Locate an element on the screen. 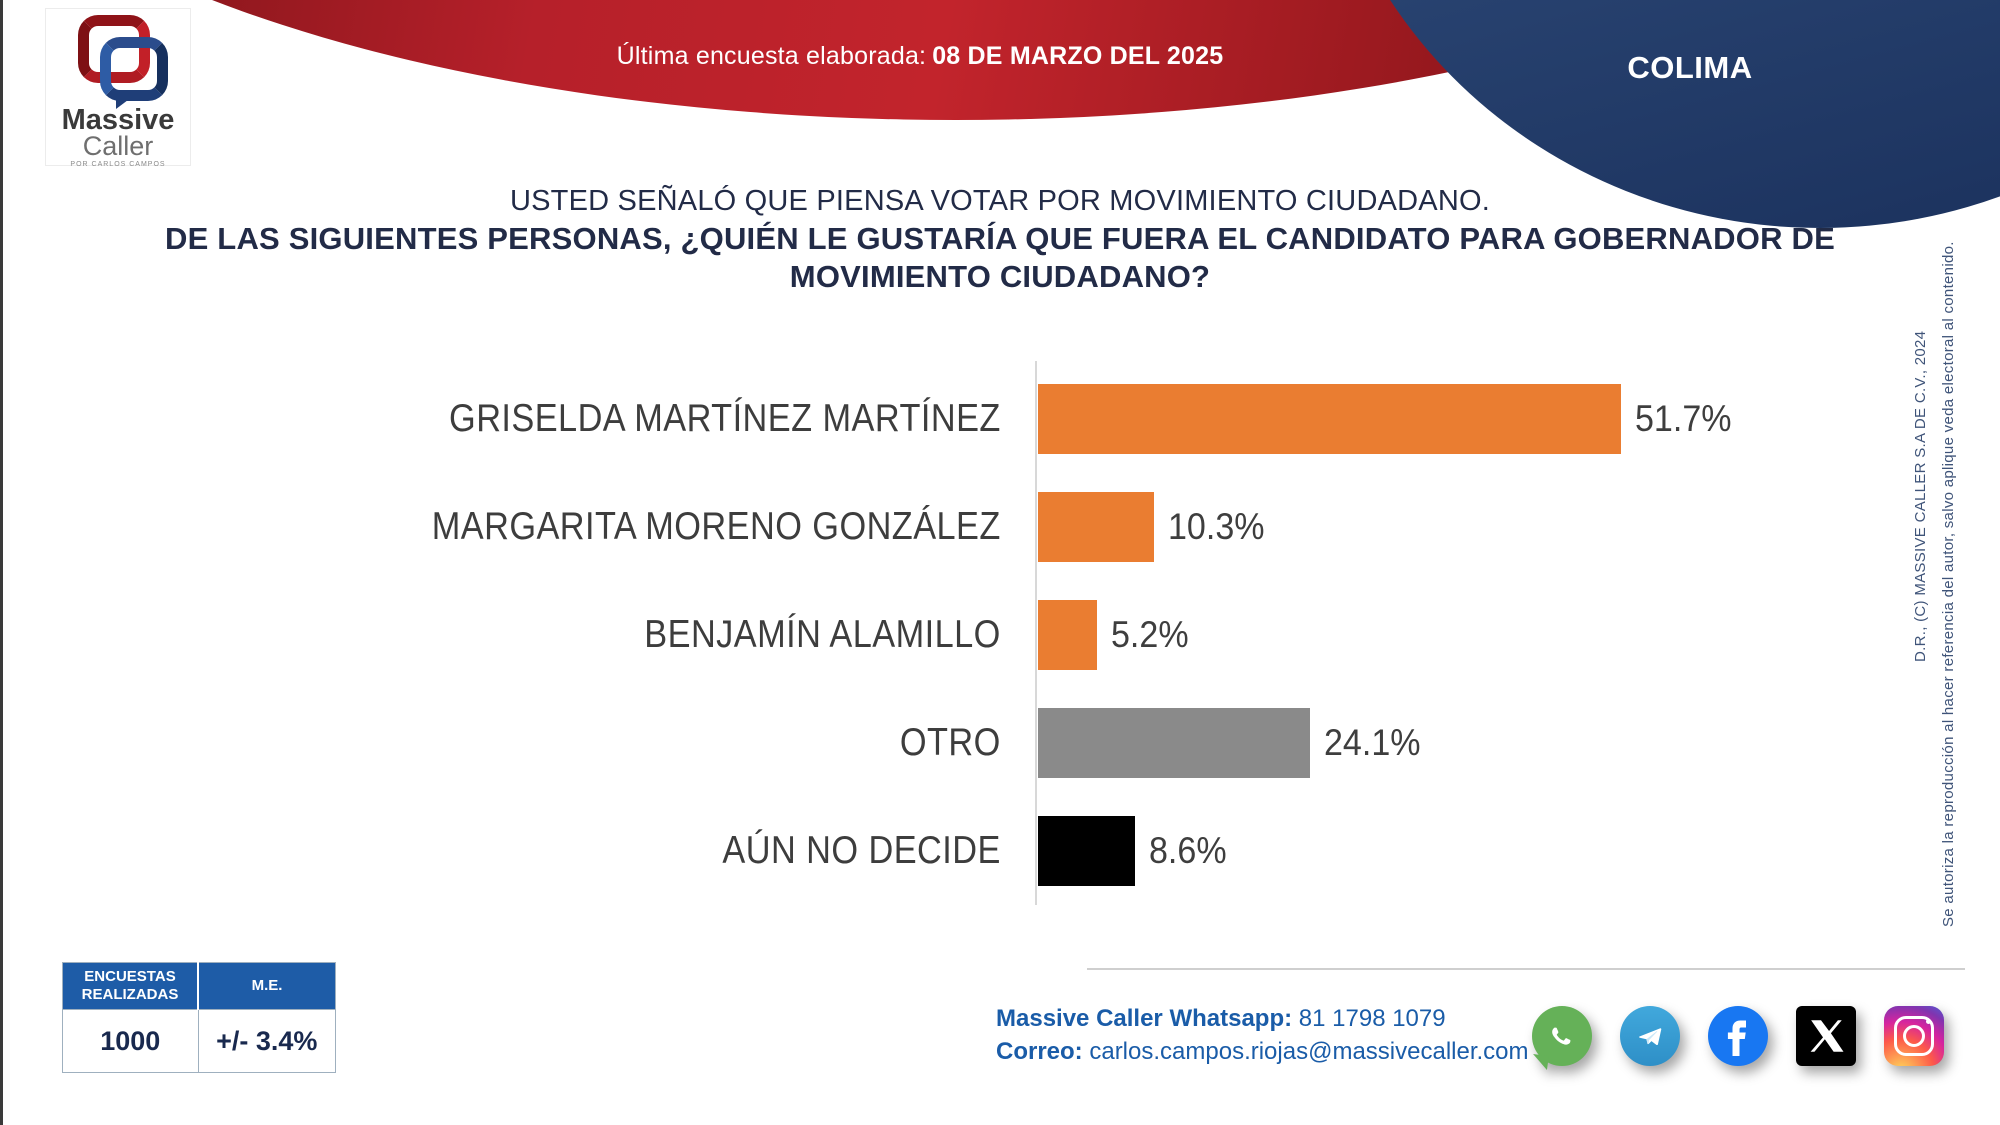 This screenshot has height=1125, width=2000. facebook-icon is located at coordinates (1738, 1036).